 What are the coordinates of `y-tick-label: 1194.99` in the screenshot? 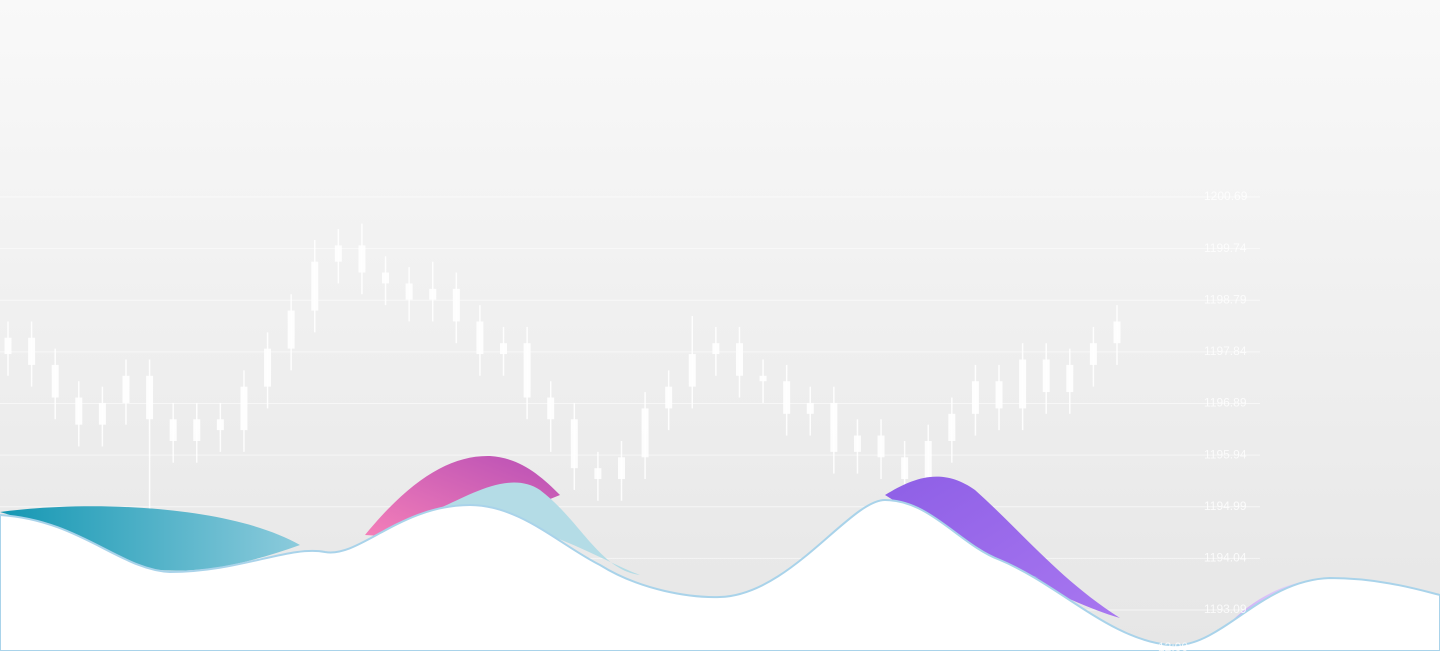 It's located at (1225, 506).